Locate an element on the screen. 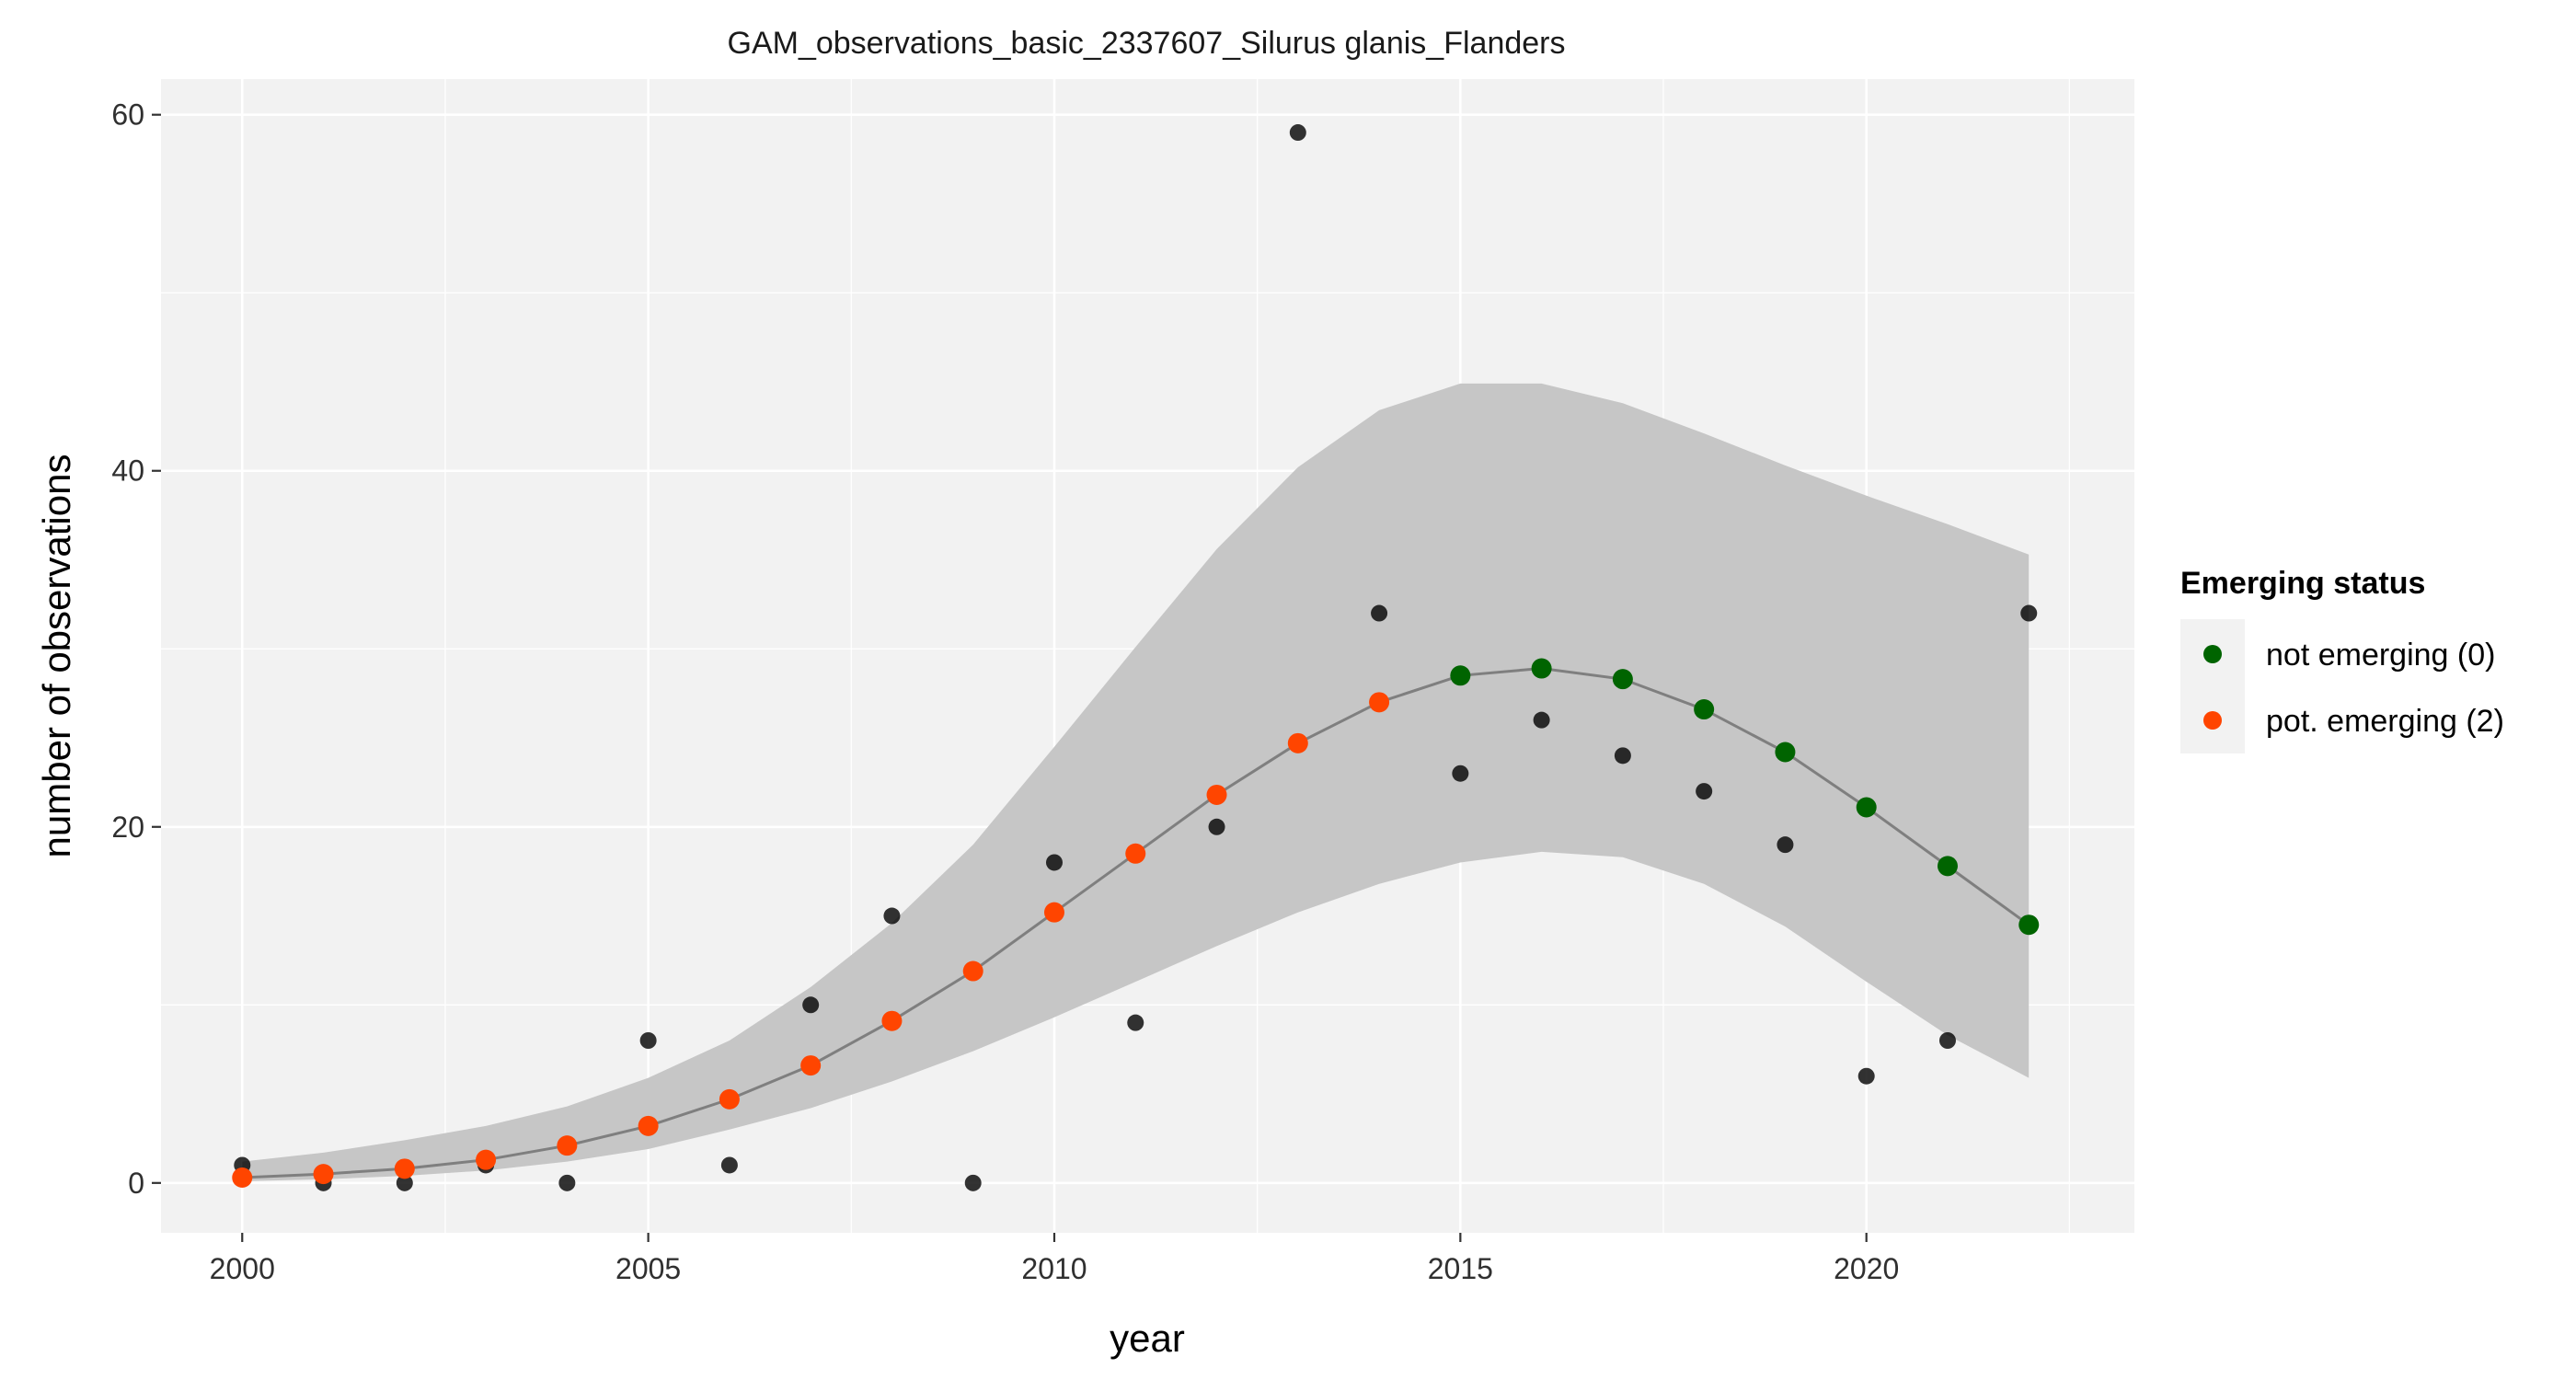 Image resolution: width=2576 pixels, height=1380 pixels. x-axis-title: year is located at coordinates (1147, 1338).